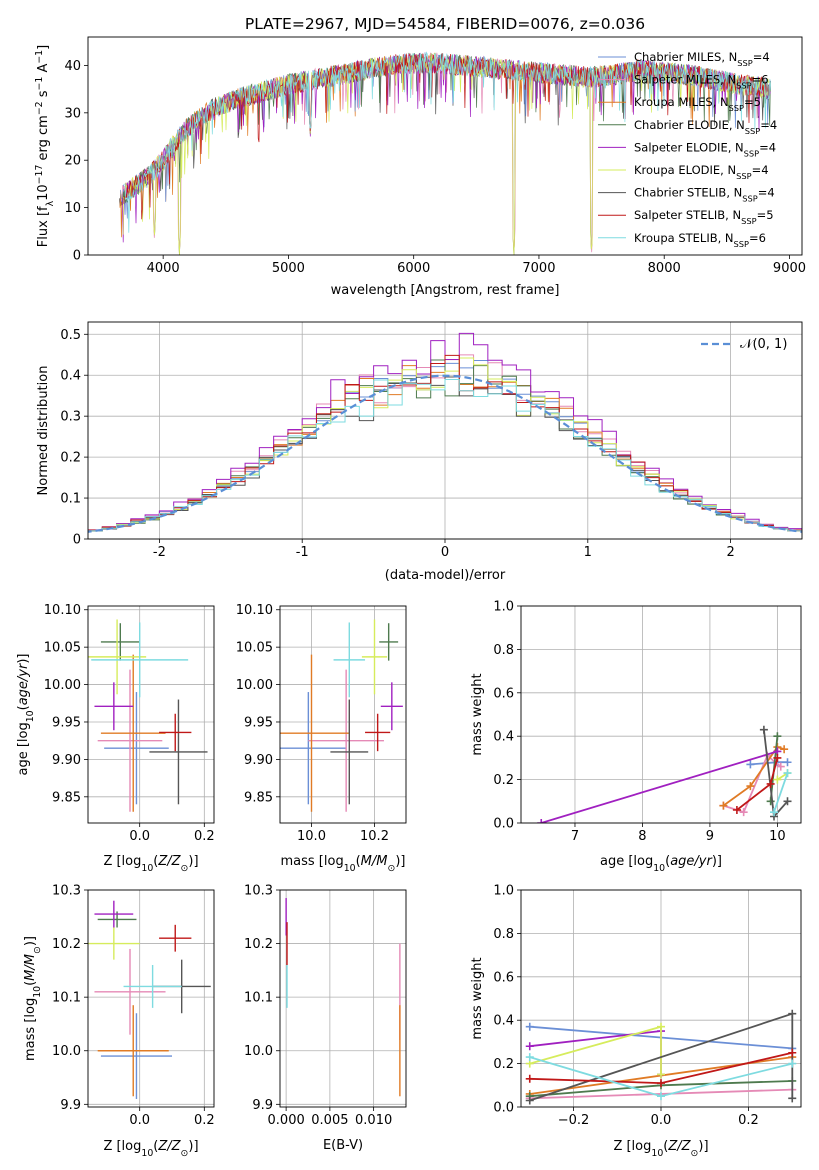  What do you see at coordinates (66, 1051) in the screenshot?
I see `tick-label-y: 10.0` at bounding box center [66, 1051].